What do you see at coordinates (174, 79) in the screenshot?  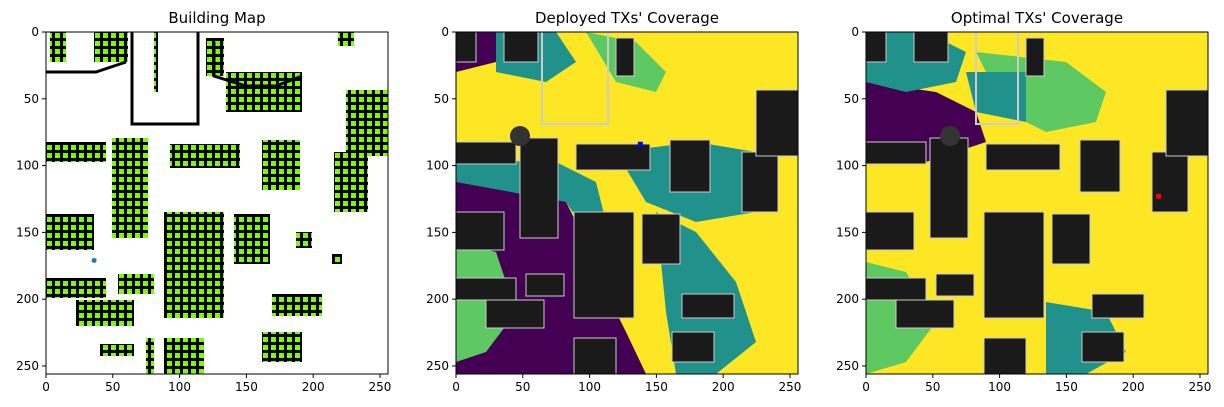 I see `building-outlines` at bounding box center [174, 79].